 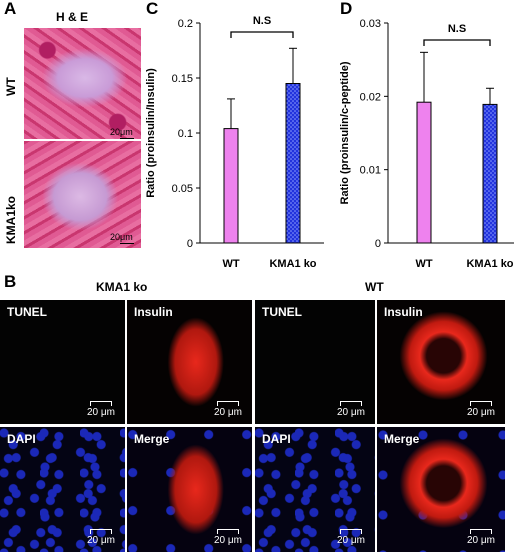 What do you see at coordinates (72, 17) in the screenshot?
I see `panel-a-title: H & E` at bounding box center [72, 17].